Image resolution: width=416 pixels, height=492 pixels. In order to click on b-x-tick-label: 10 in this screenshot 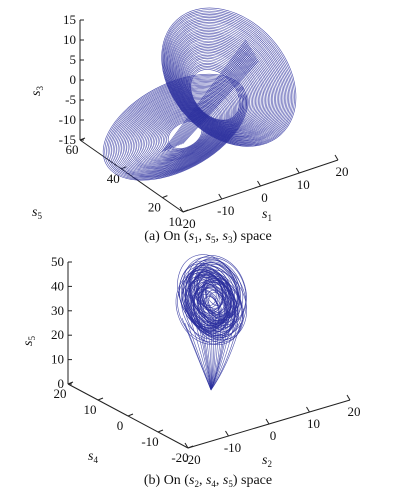, I will do `click(313, 423)`.